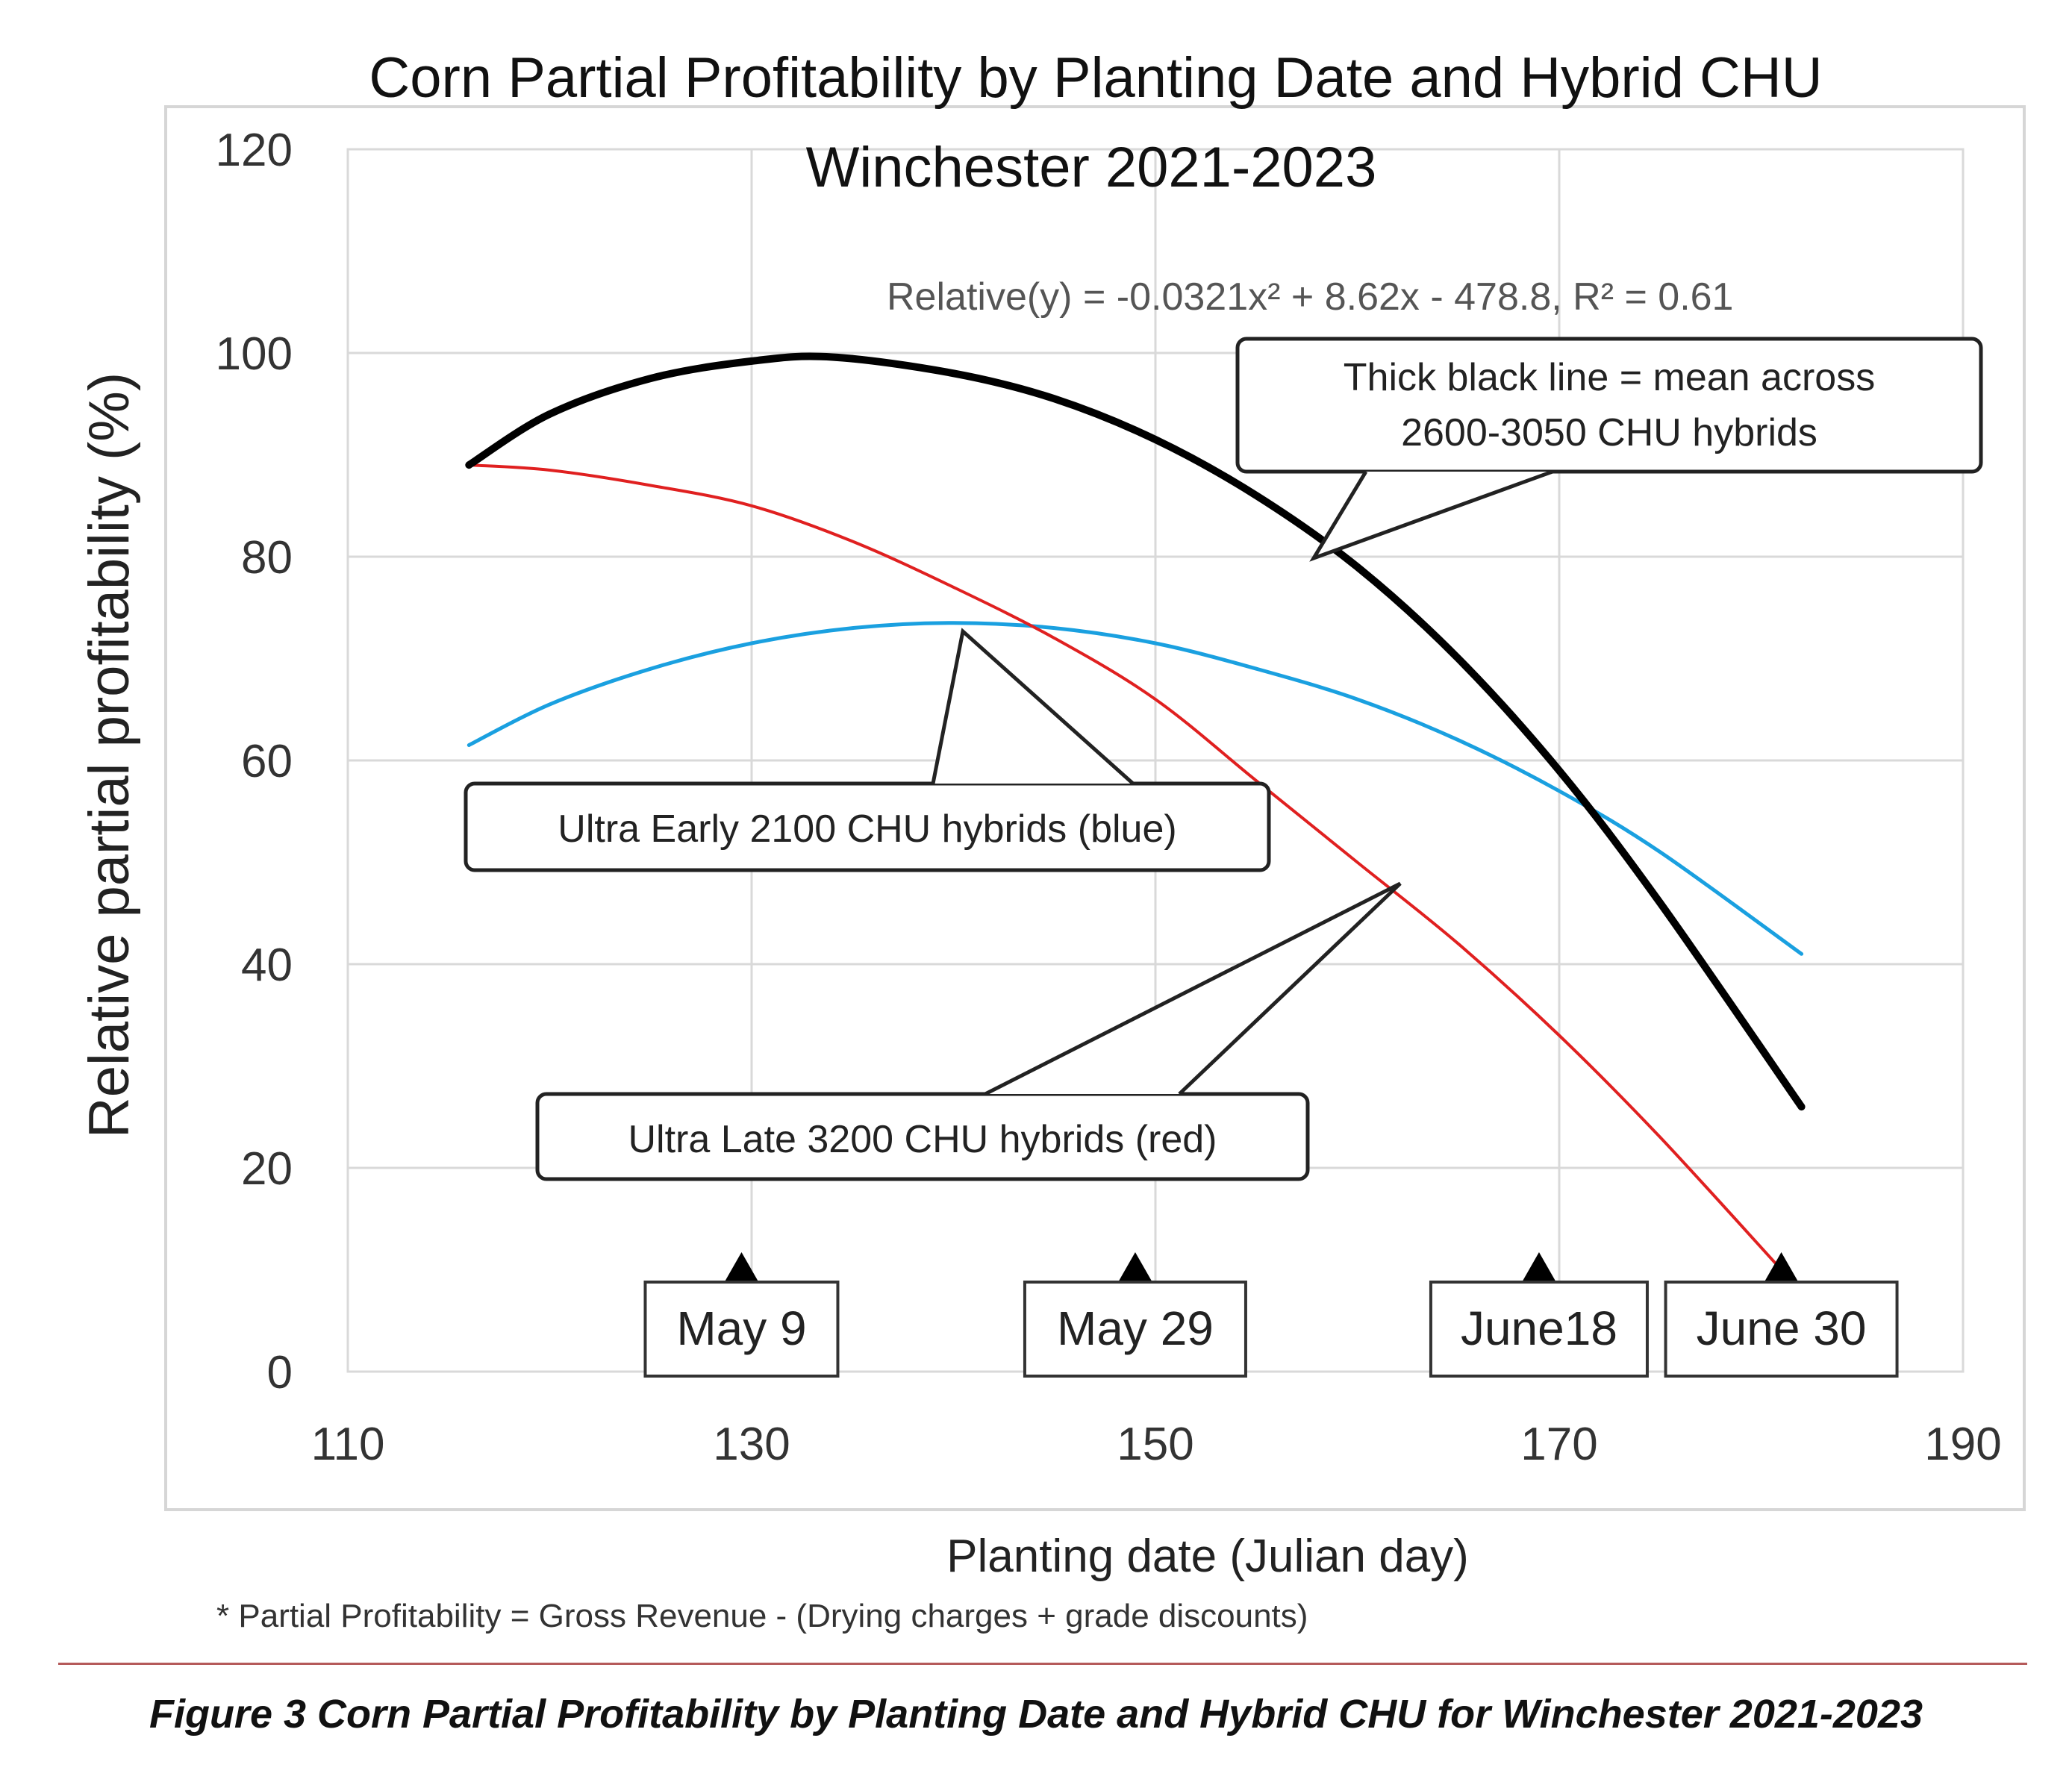 The height and width of the screenshot is (1791, 2072). What do you see at coordinates (1155, 1445) in the screenshot?
I see `x-tick-label: 150` at bounding box center [1155, 1445].